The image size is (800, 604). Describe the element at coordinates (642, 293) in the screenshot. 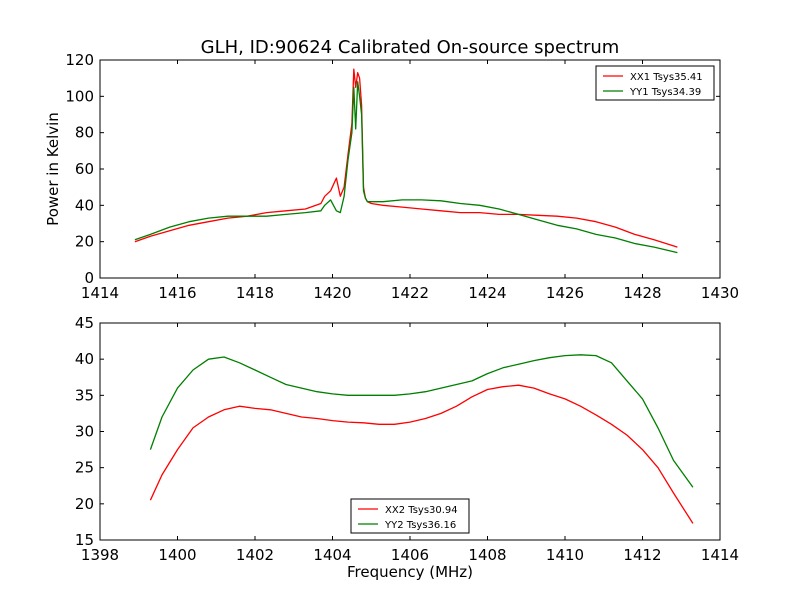

I see `x-tick-label: 1428` at that location.